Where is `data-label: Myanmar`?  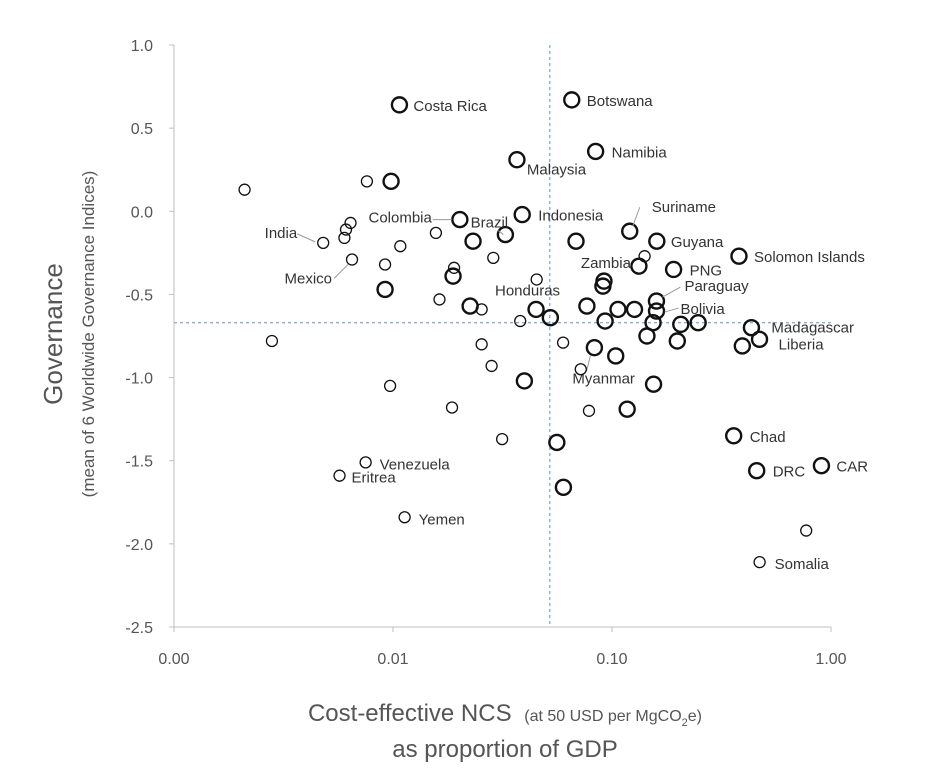 data-label: Myanmar is located at coordinates (603, 379).